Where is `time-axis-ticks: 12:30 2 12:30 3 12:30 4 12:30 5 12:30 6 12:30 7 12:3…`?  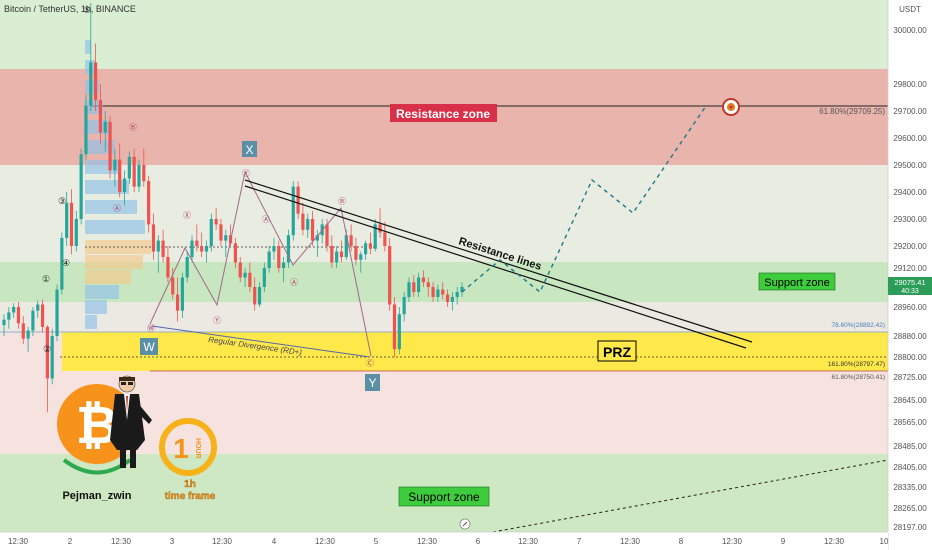 time-axis-ticks: 12:30 2 12:30 3 12:30 4 12:30 5 12:30 6 12:30 7 12:3… is located at coordinates (448, 541).